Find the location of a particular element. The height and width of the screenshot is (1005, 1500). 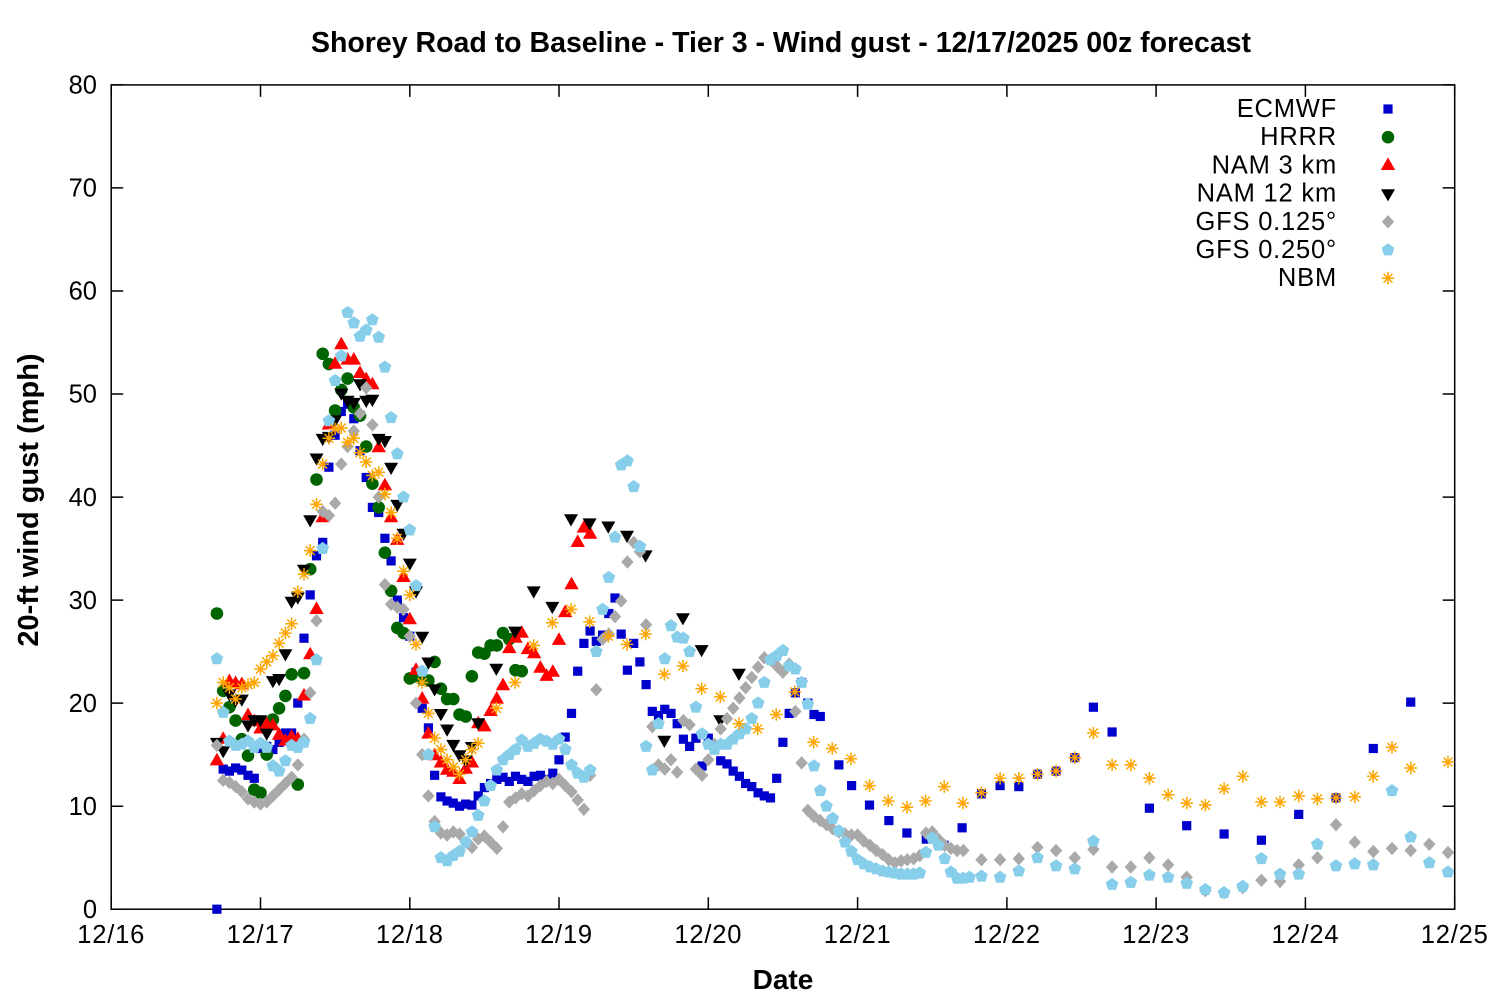

svg-text: GFS 0.125° is located at coordinates (1266, 222).